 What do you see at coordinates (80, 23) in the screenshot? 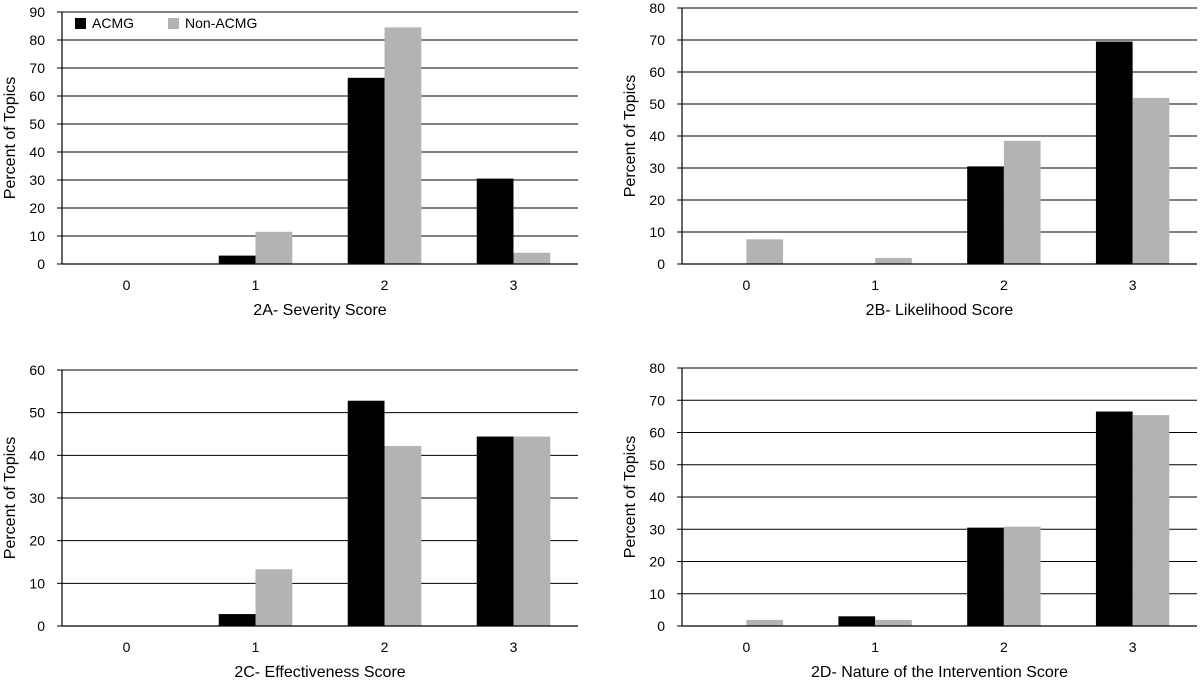
I see `legend-swatch-acmg` at bounding box center [80, 23].